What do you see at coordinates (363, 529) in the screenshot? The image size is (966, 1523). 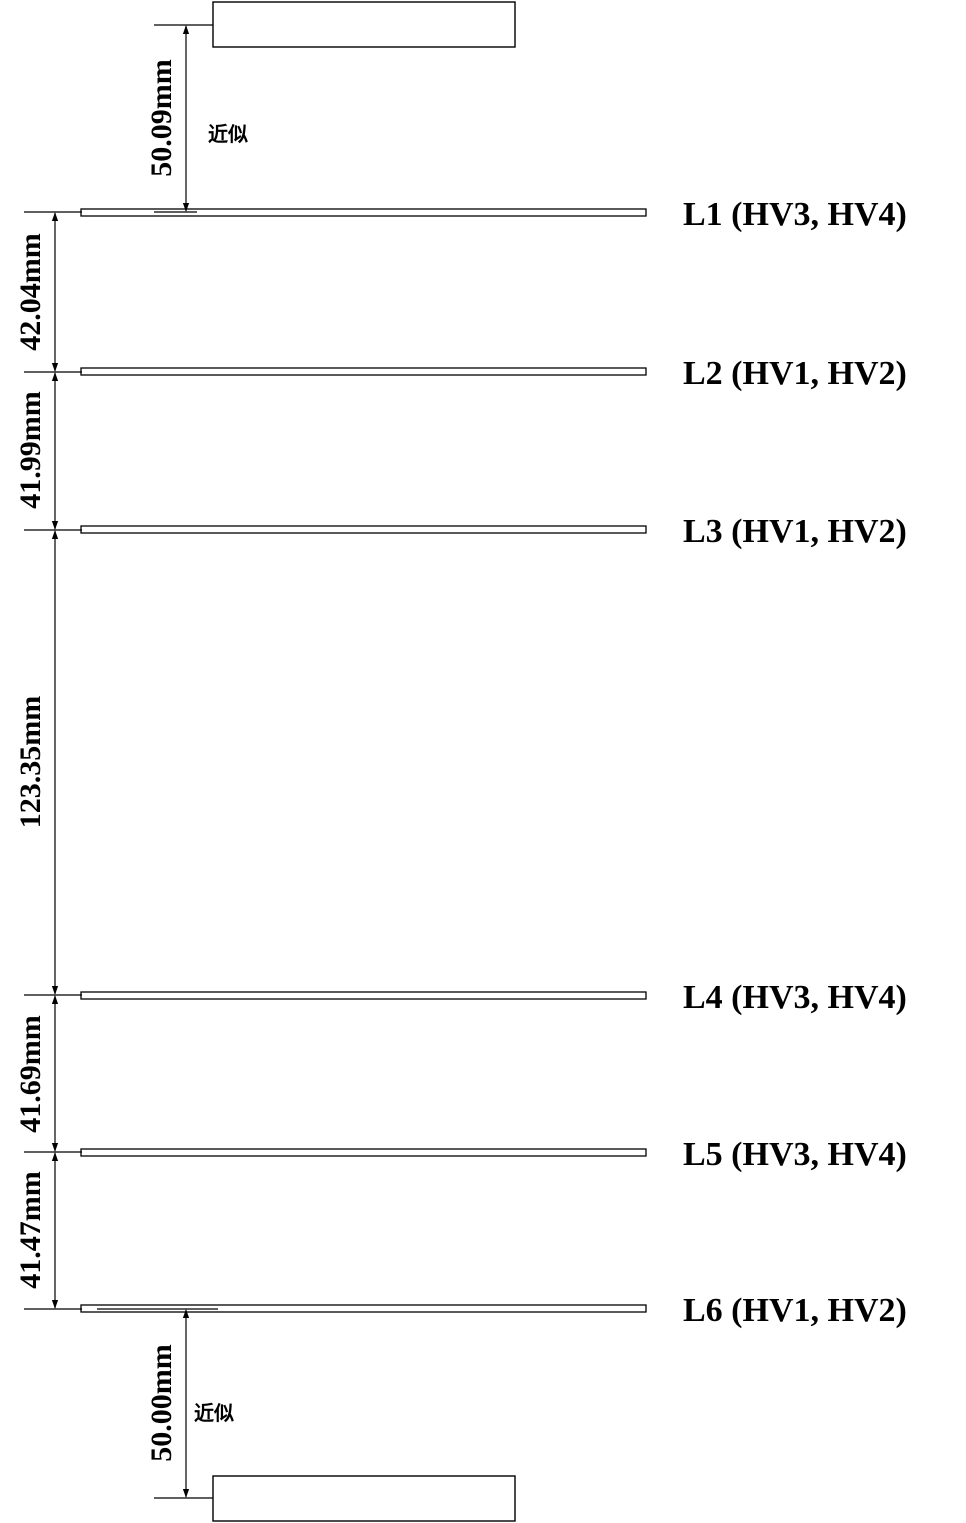 I see `layer-plate-l3` at bounding box center [363, 529].